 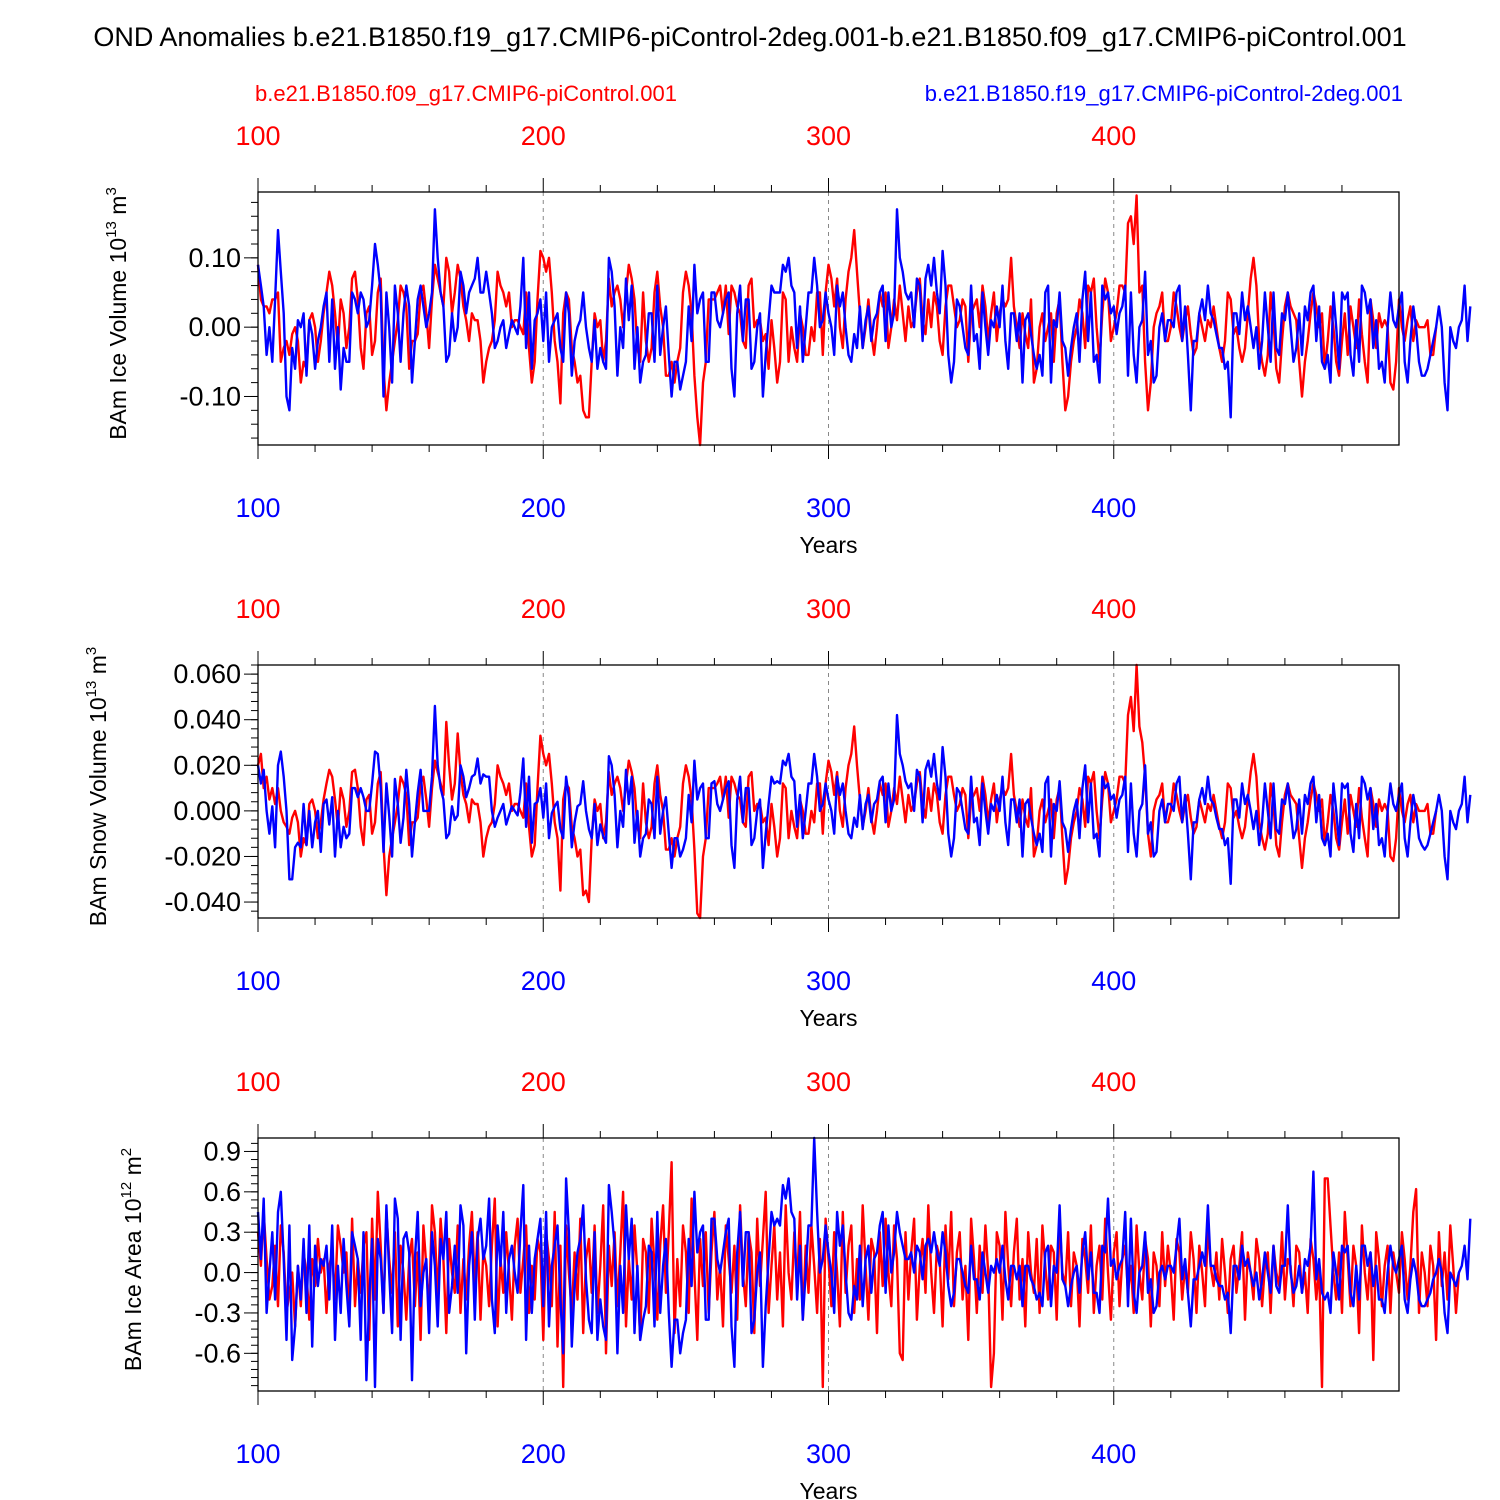 I want to click on y-tick-label: -0.040, so click(x=202, y=902).